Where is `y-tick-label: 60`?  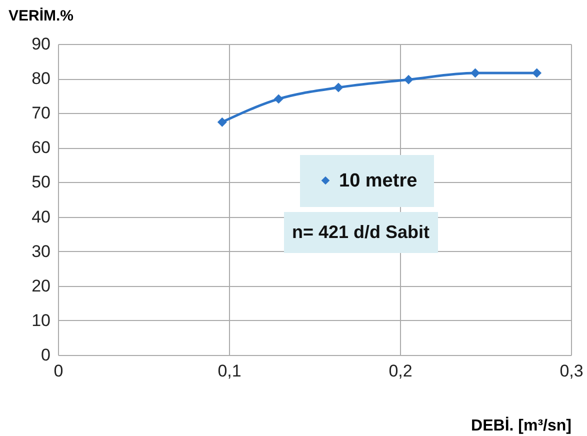 y-tick-label: 60 is located at coordinates (41, 148).